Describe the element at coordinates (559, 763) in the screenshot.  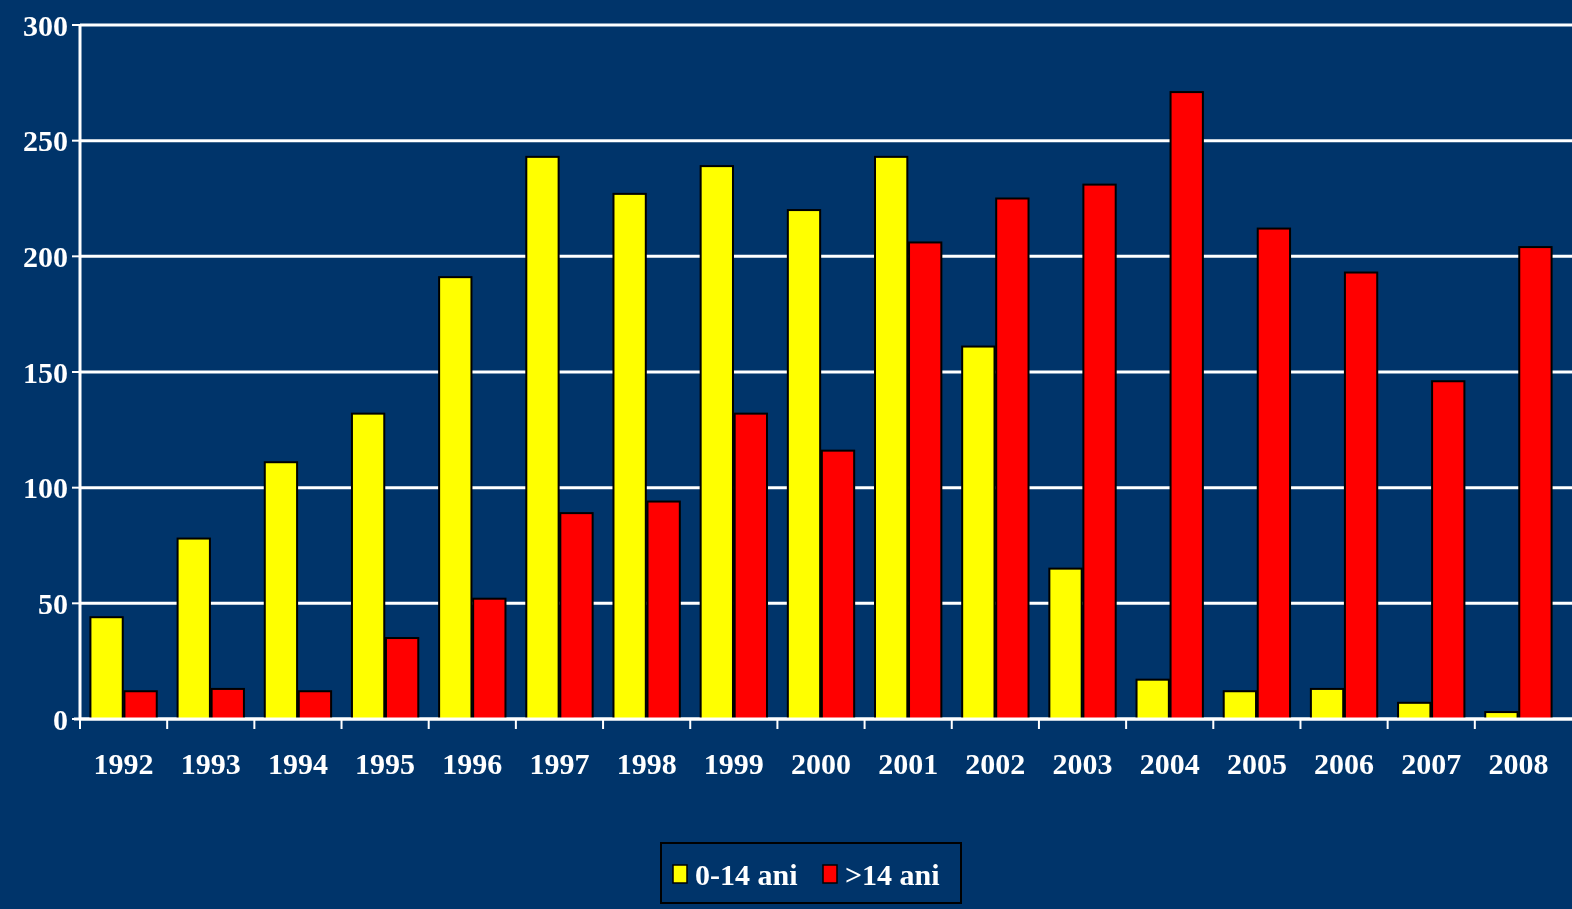
I see `x-tick-label: 1997` at that location.